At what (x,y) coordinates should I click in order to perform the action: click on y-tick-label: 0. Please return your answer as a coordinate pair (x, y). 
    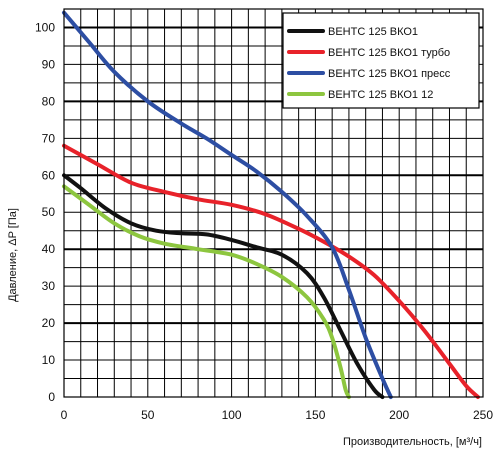
    Looking at the image, I should click on (51, 397).